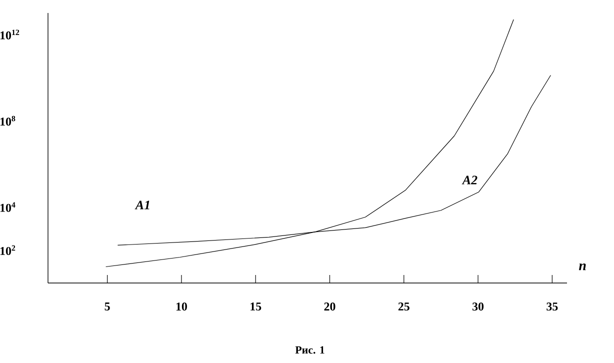 Image resolution: width=614 pixels, height=363 pixels. I want to click on y-tick-label: 10$^{4}$, so click(8, 207).